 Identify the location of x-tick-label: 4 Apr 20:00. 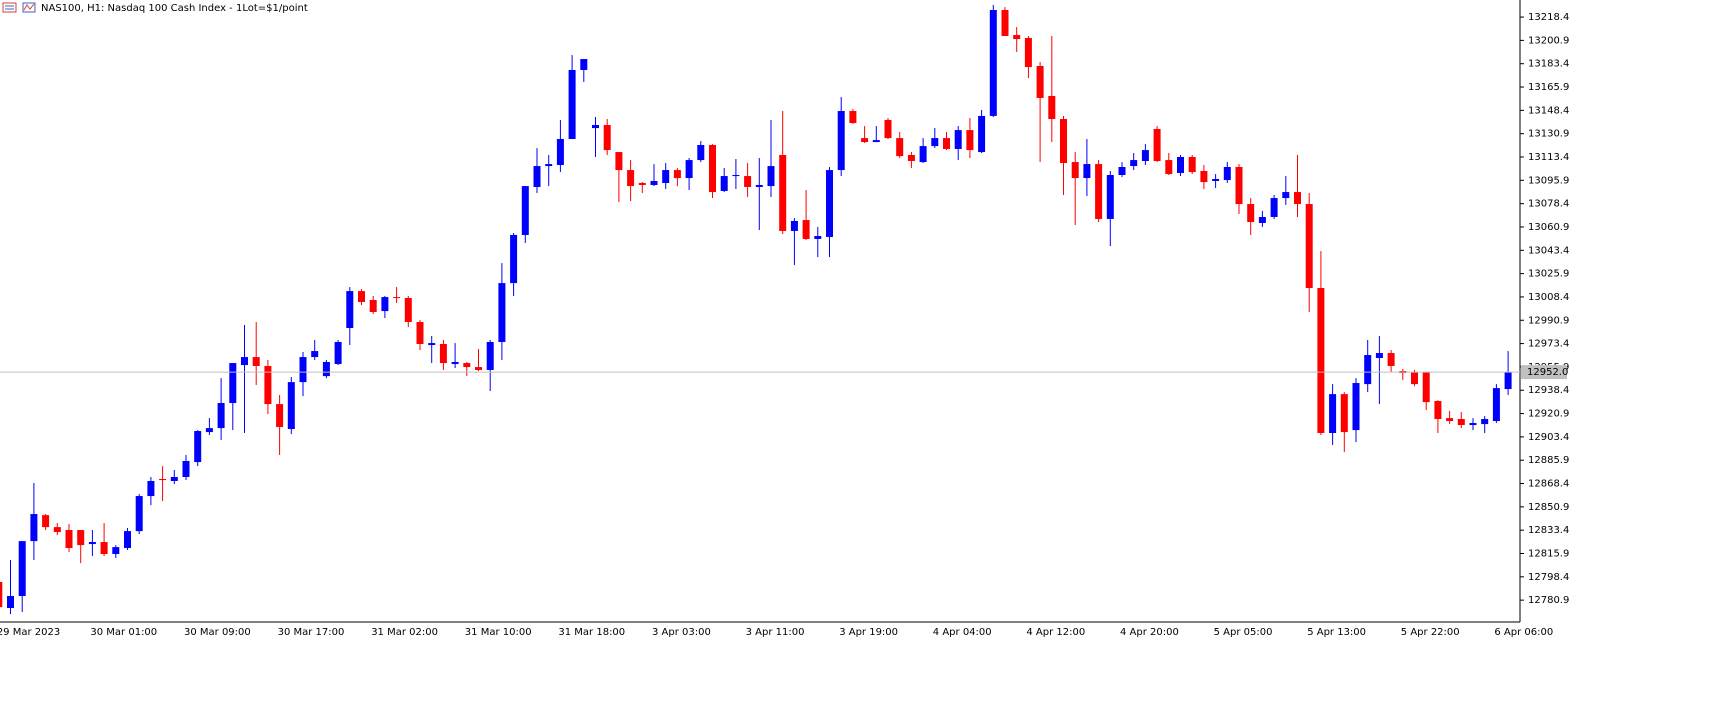
(1149, 632).